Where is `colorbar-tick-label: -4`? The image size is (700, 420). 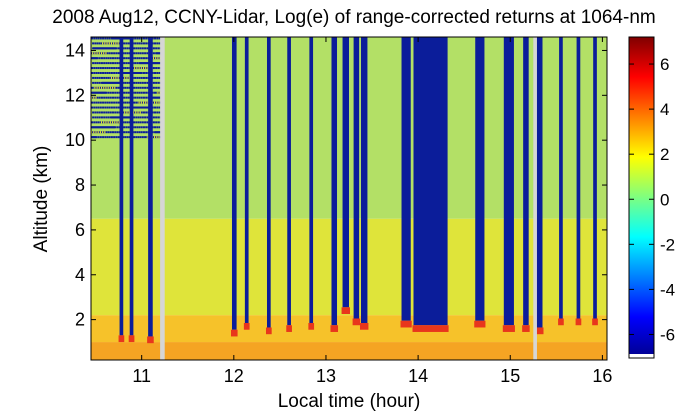 colorbar-tick-label: -4 is located at coordinates (667, 289).